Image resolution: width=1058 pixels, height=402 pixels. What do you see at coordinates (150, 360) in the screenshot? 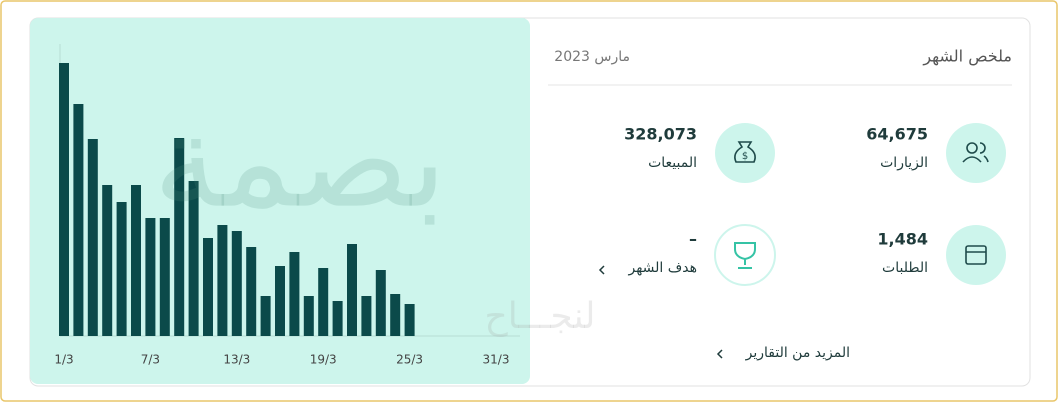
I see `x-tick-label: 7/3` at bounding box center [150, 360].